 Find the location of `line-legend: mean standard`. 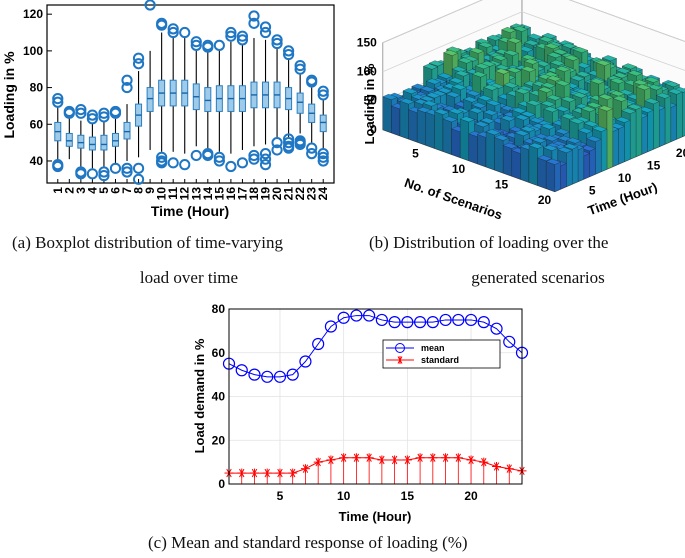

line-legend: mean standard is located at coordinates (441, 354).